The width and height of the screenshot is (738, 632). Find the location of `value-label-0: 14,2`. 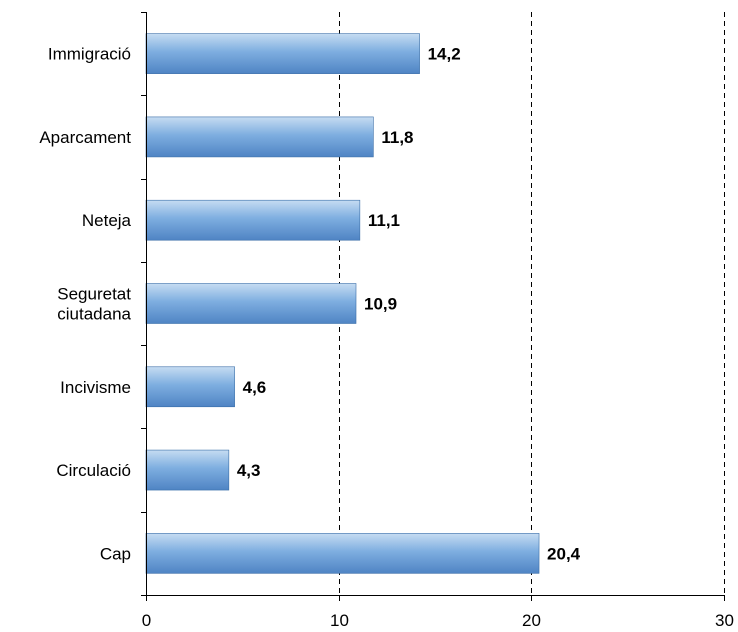

value-label-0: 14,2 is located at coordinates (444, 54).